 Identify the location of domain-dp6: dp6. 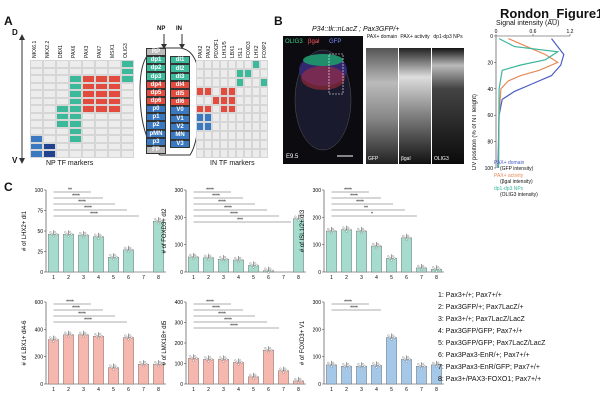
(156, 101).